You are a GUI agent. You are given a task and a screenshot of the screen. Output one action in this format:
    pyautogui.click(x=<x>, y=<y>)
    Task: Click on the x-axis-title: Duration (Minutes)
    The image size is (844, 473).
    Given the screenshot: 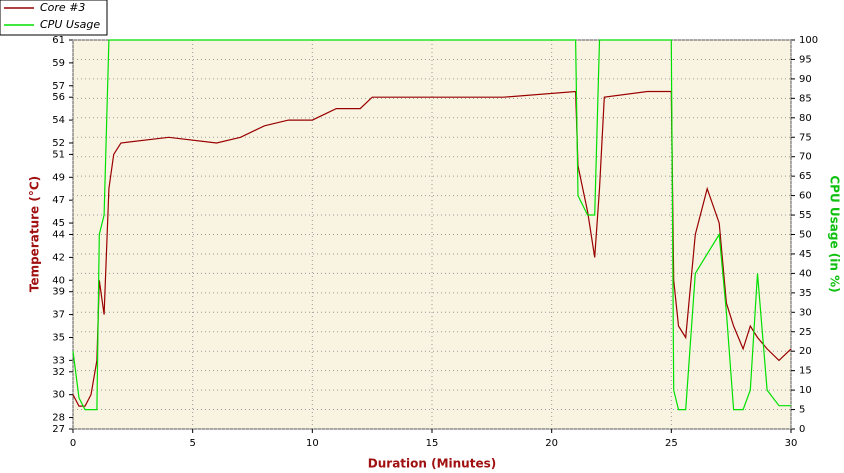 What is the action you would take?
    pyautogui.click(x=432, y=464)
    